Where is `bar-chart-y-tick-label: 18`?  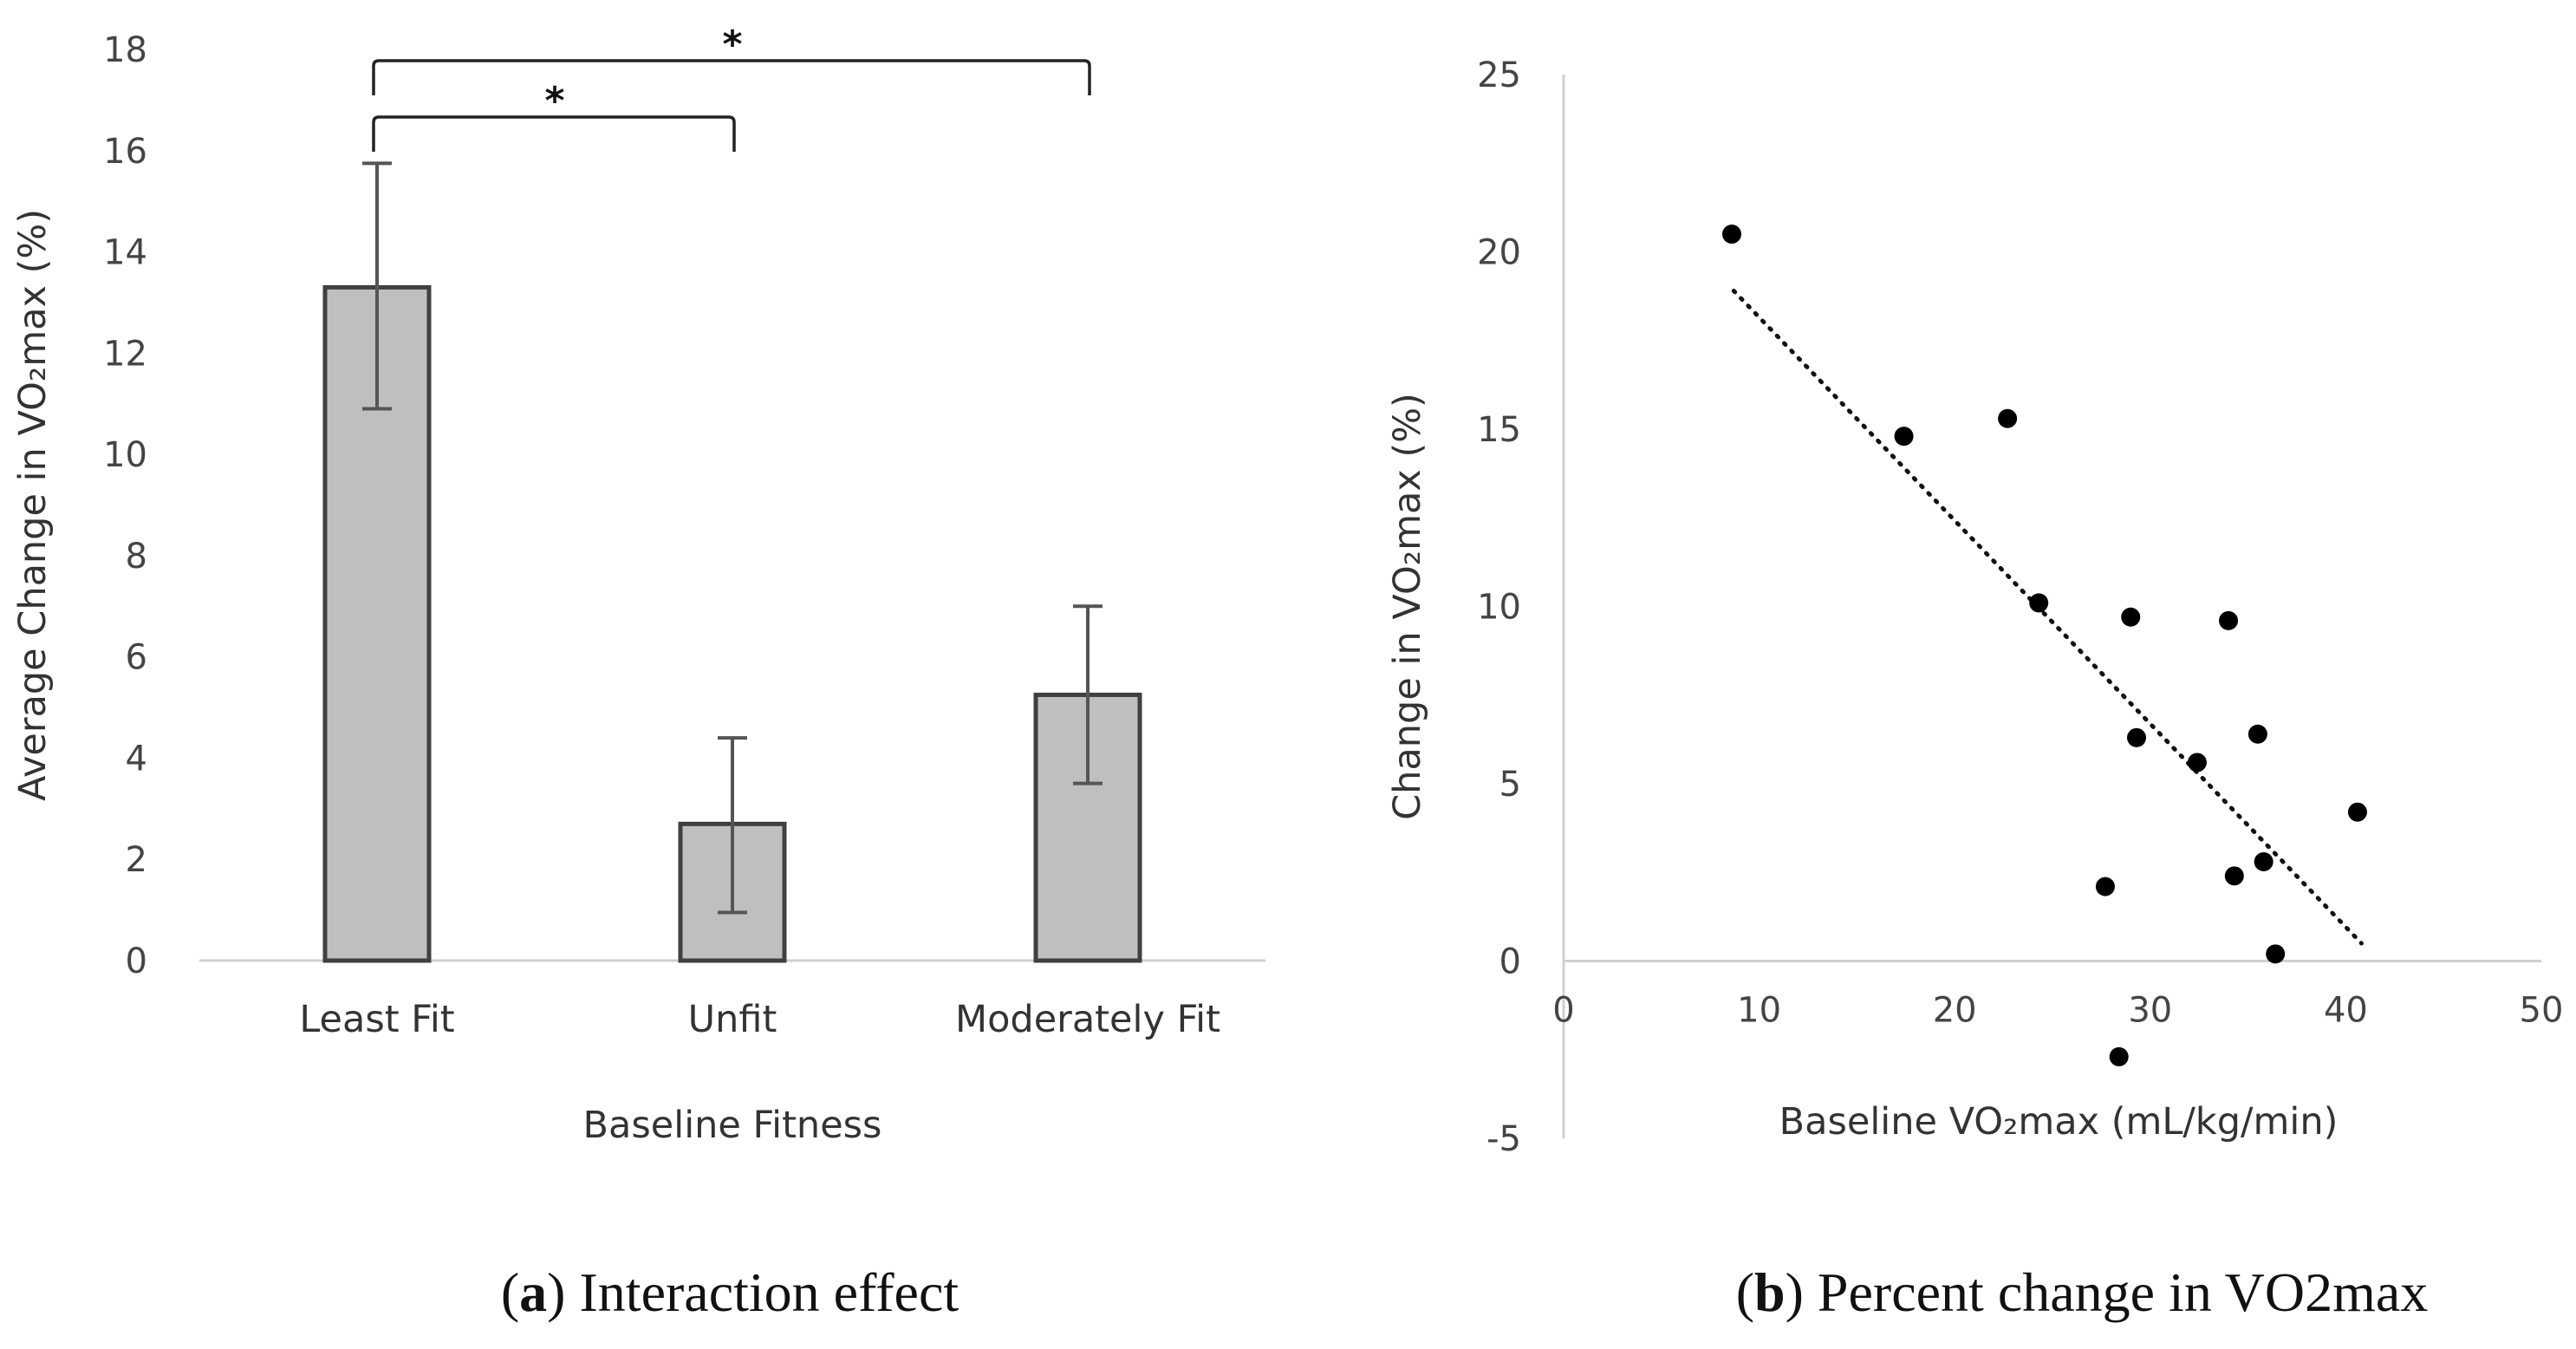 bar-chart-y-tick-label: 18 is located at coordinates (125, 50).